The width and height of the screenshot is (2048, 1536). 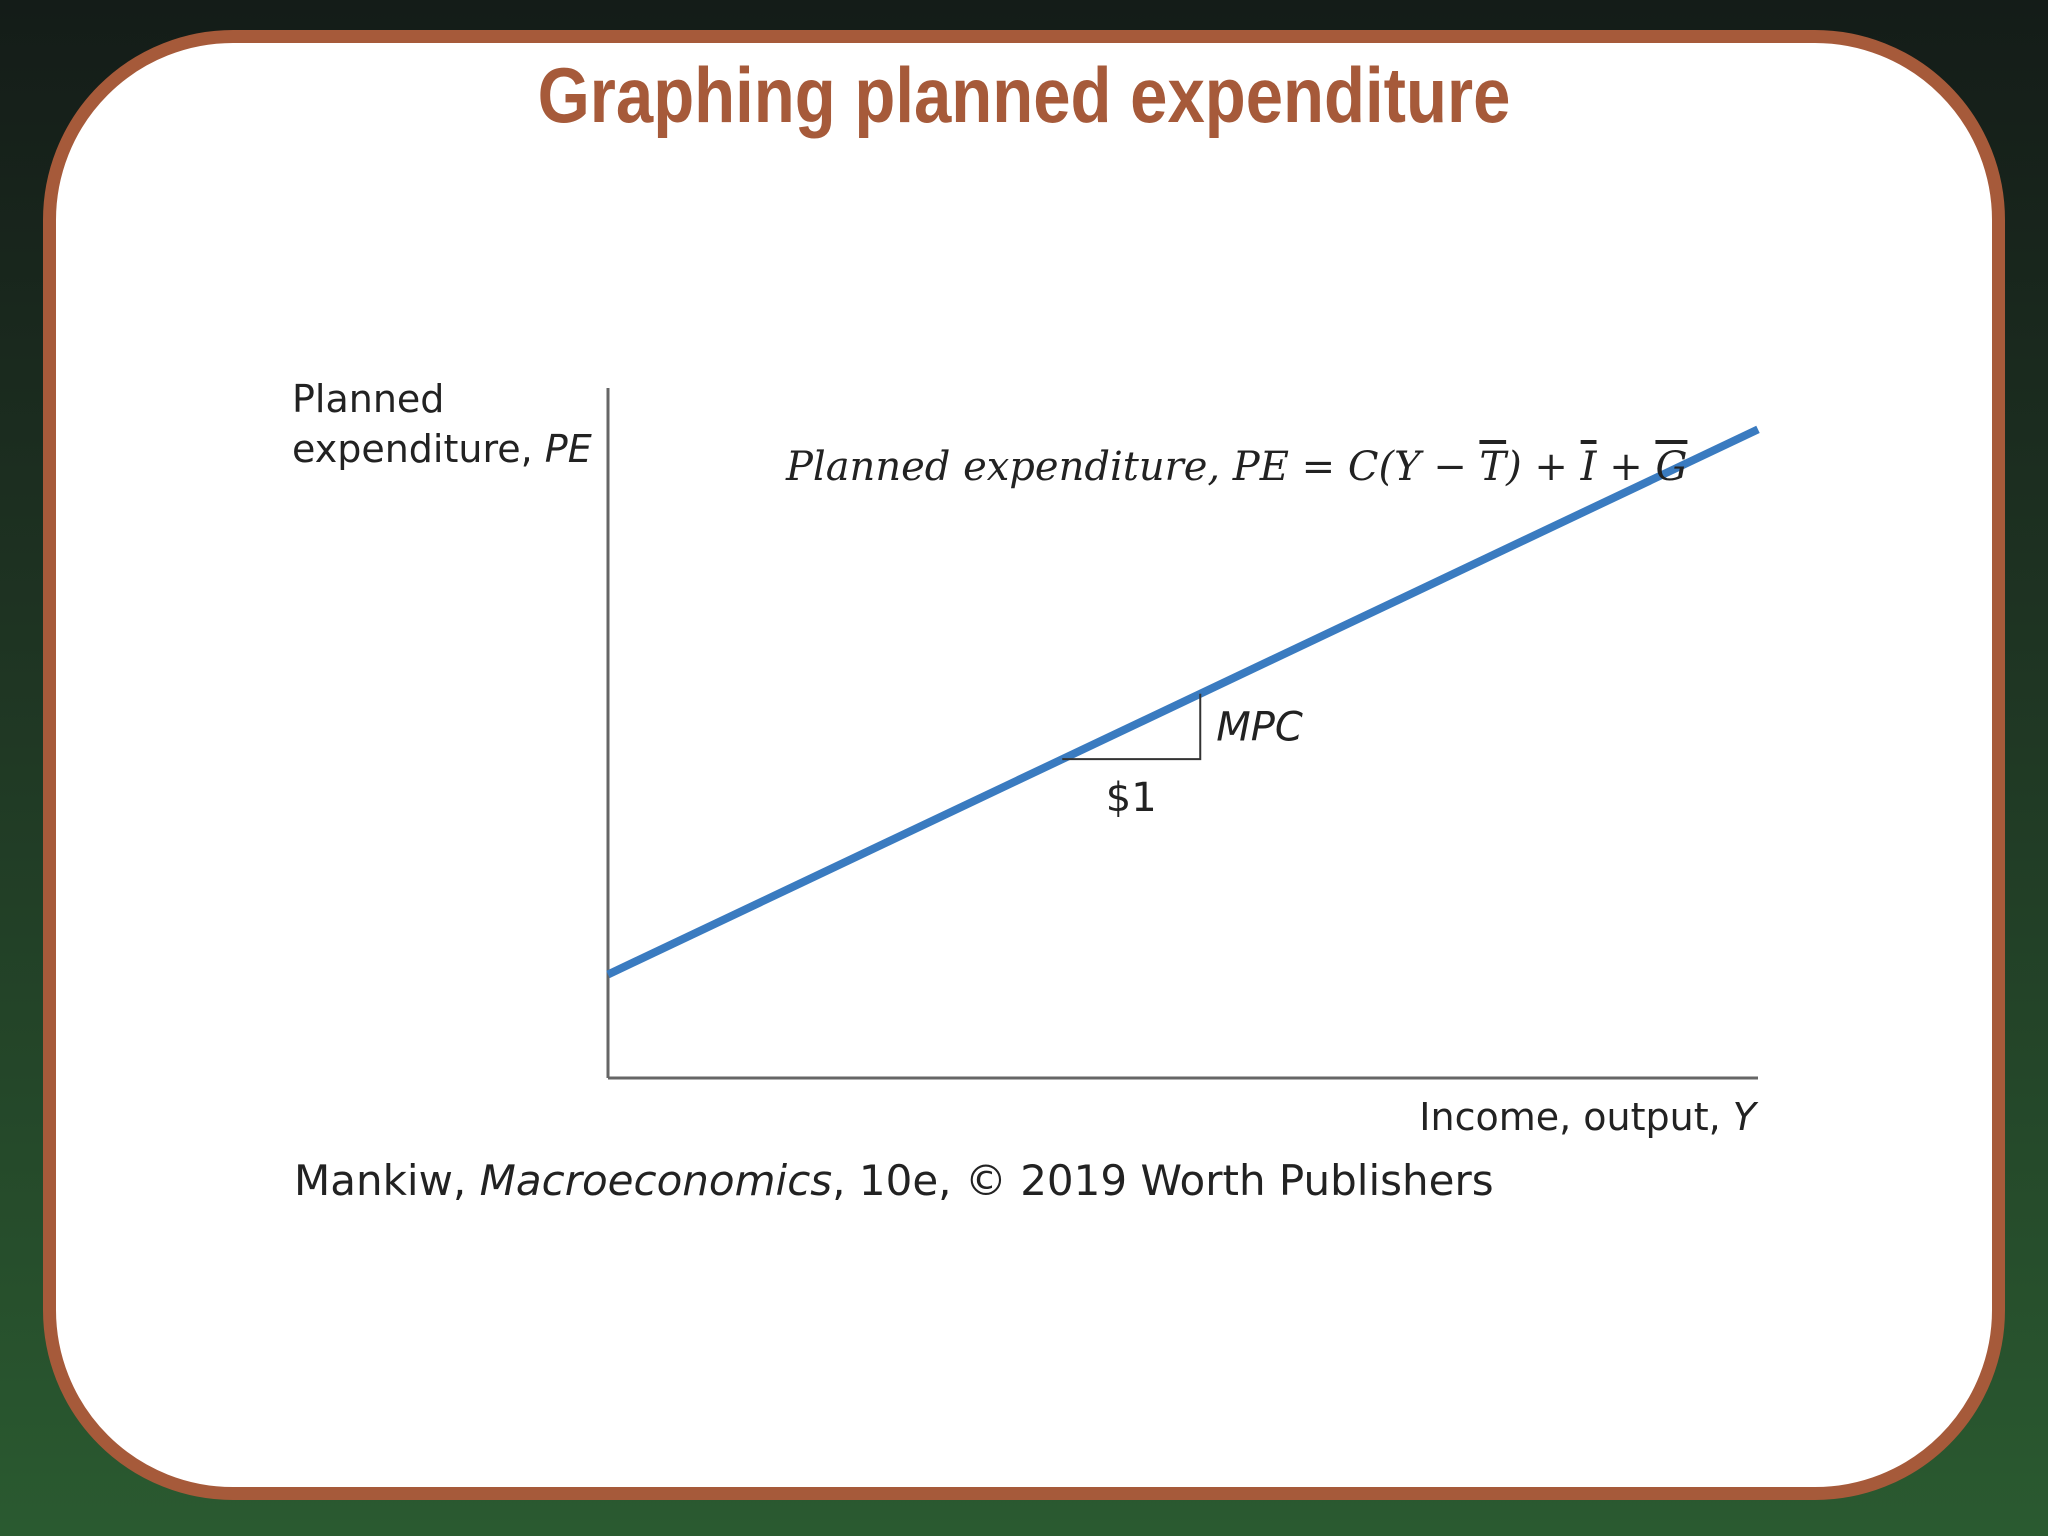 I want to click on slope-triangle, so click(x=1132, y=727).